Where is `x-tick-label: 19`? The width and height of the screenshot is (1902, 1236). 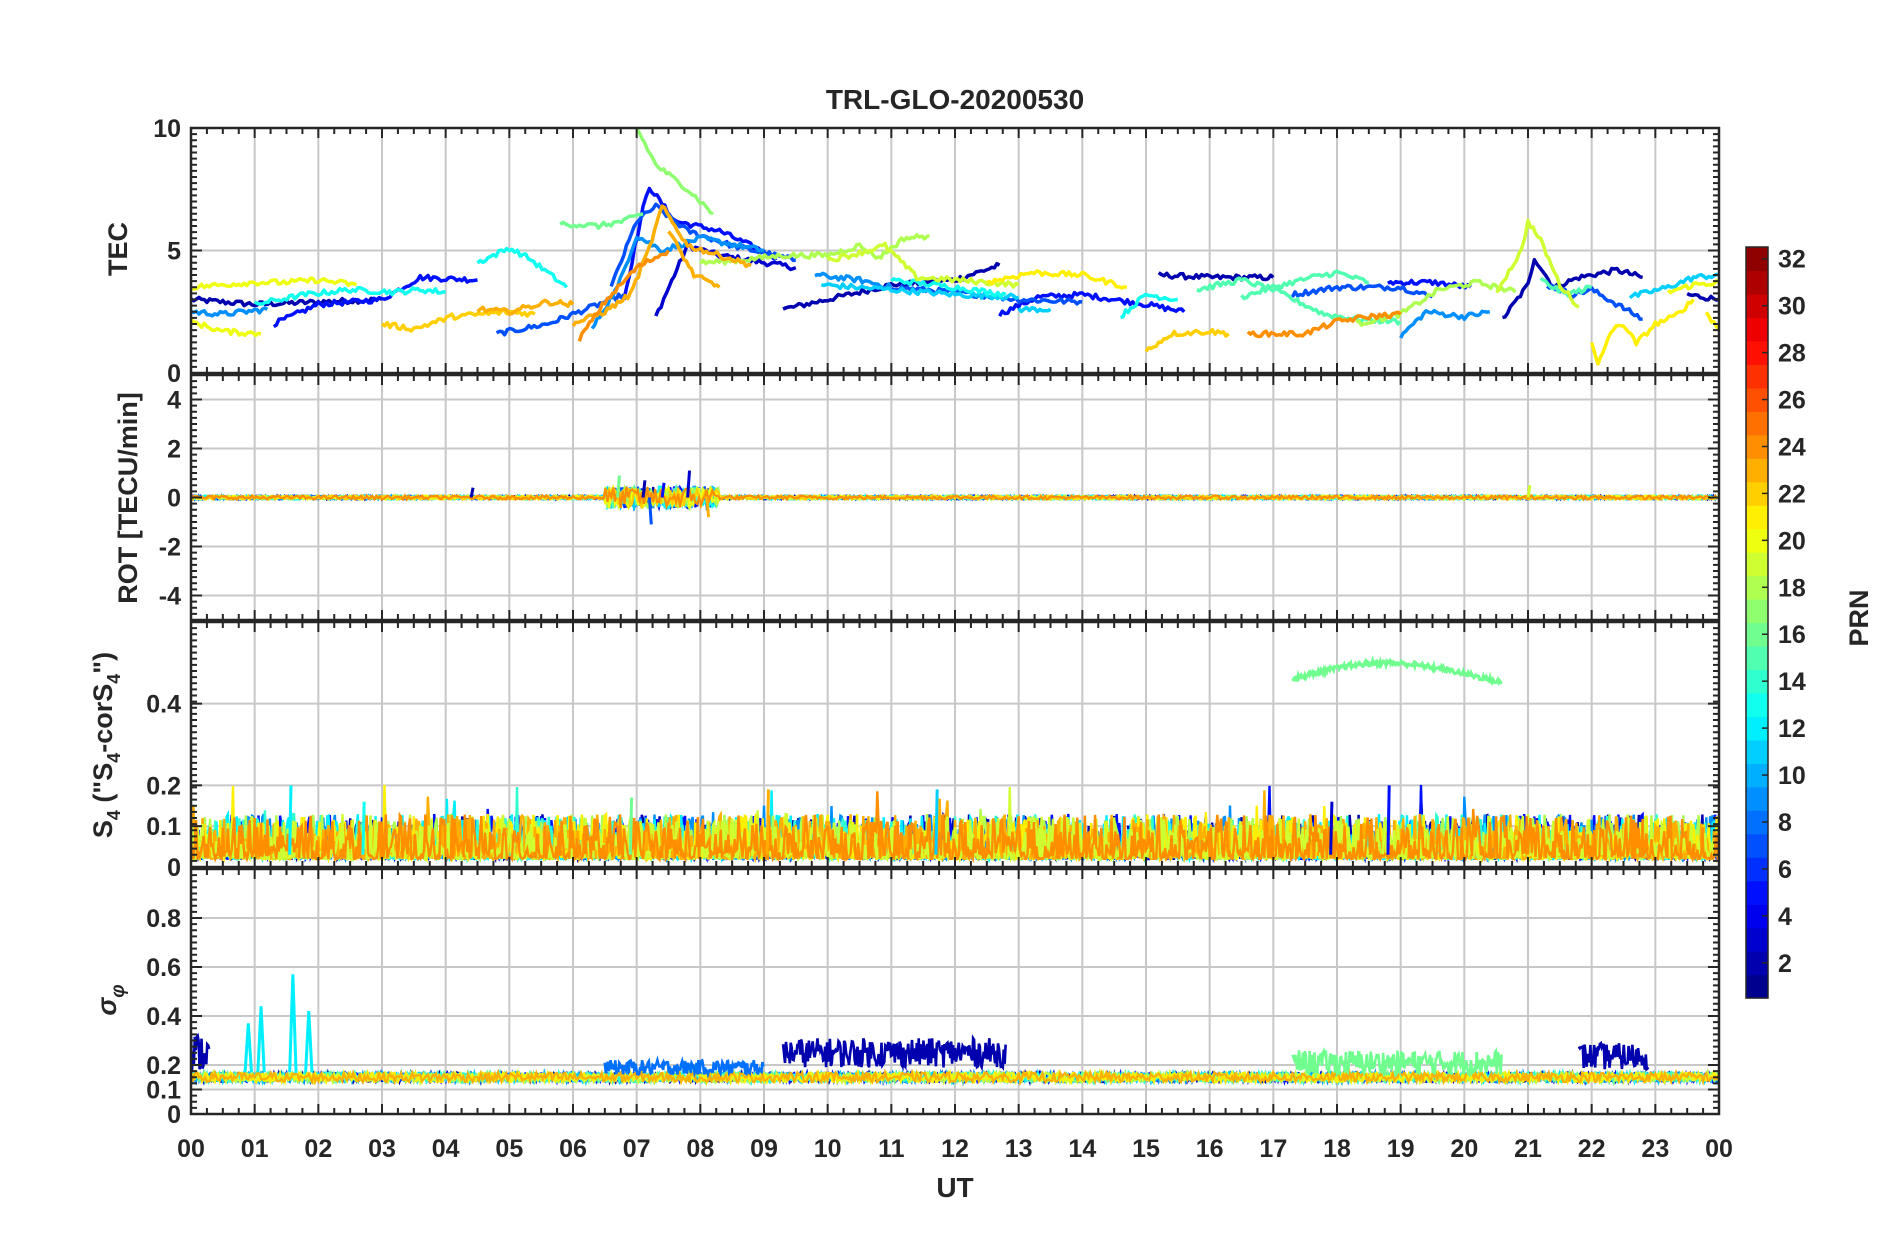 x-tick-label: 19 is located at coordinates (1401, 1149).